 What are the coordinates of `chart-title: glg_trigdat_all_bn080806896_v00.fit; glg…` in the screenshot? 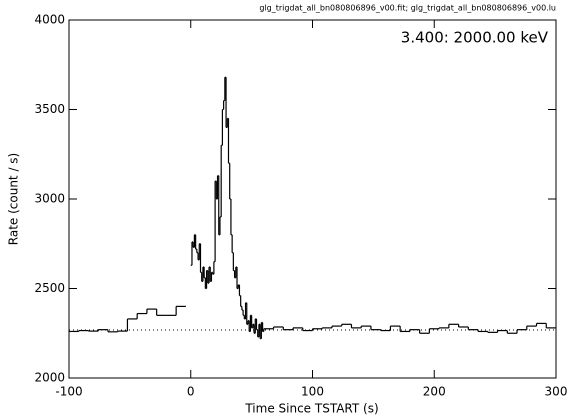 It's located at (407, 8).